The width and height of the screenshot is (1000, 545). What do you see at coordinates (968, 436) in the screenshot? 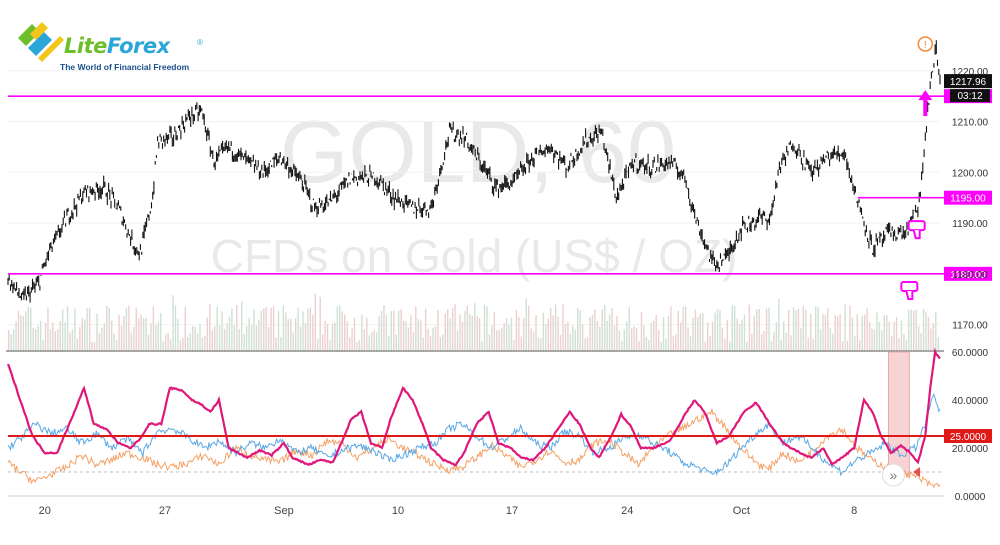
I see `threshold-label-bg` at bounding box center [968, 436].